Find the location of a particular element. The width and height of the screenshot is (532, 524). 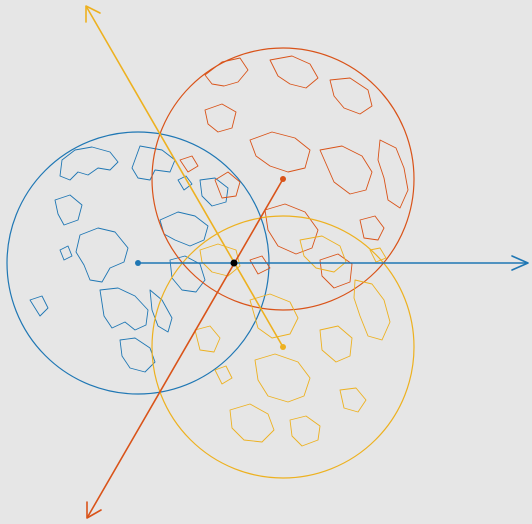

blue-axis is located at coordinates (333, 263).